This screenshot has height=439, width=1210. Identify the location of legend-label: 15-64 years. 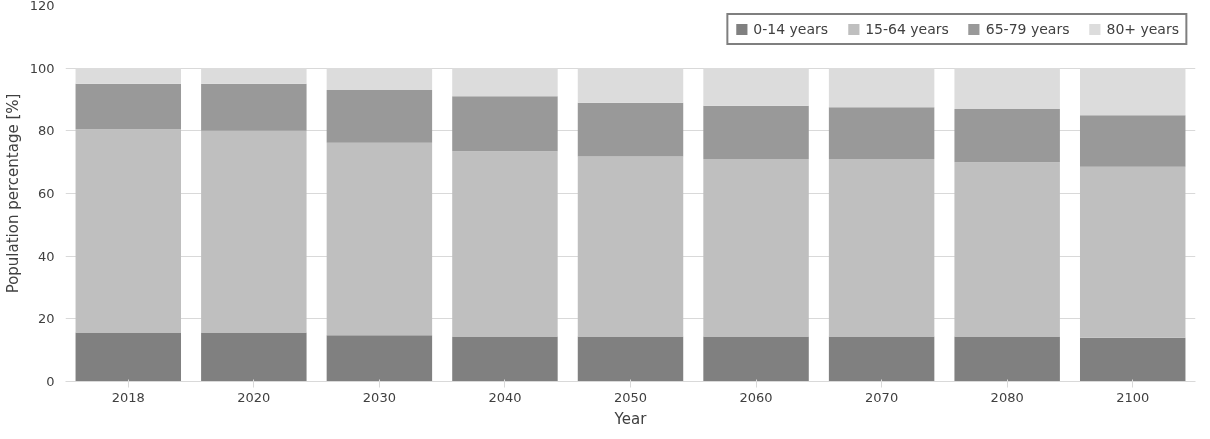
(907, 29).